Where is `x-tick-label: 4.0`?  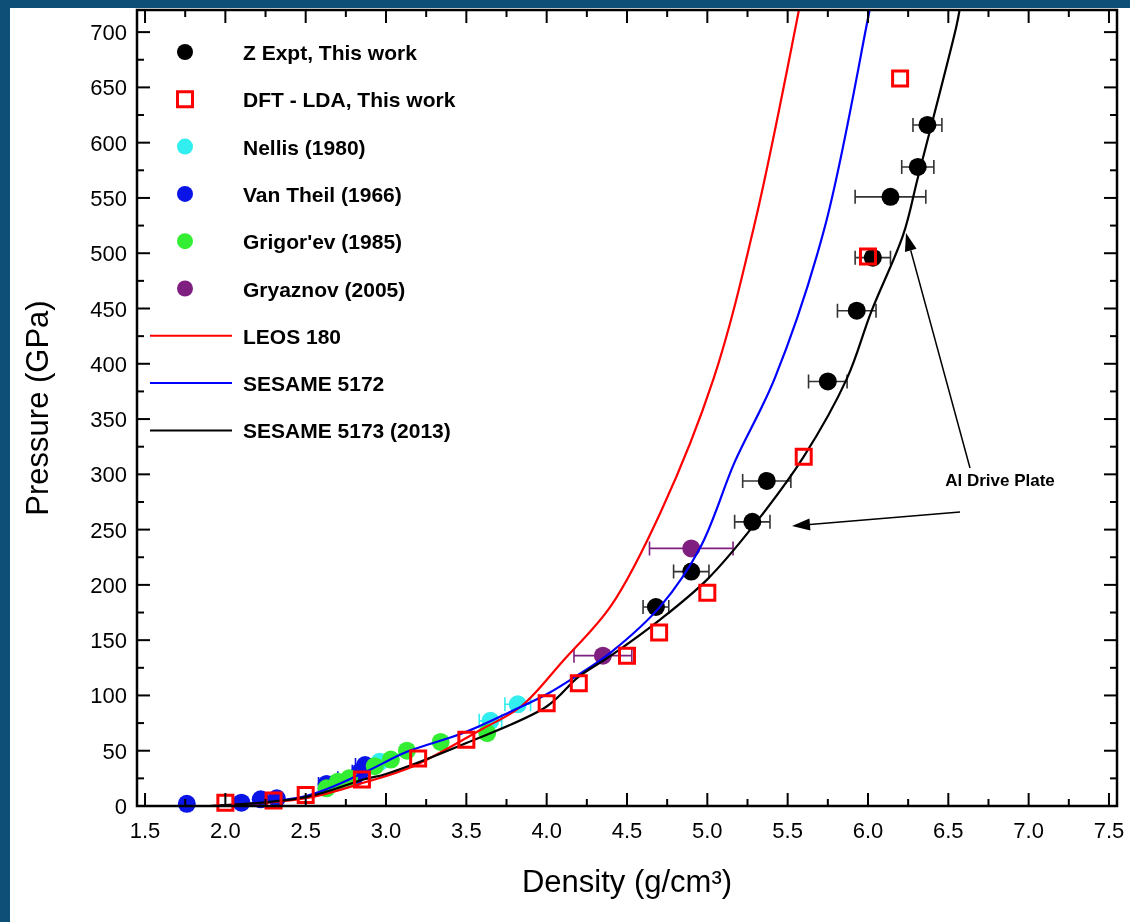
x-tick-label: 4.0 is located at coordinates (546, 830).